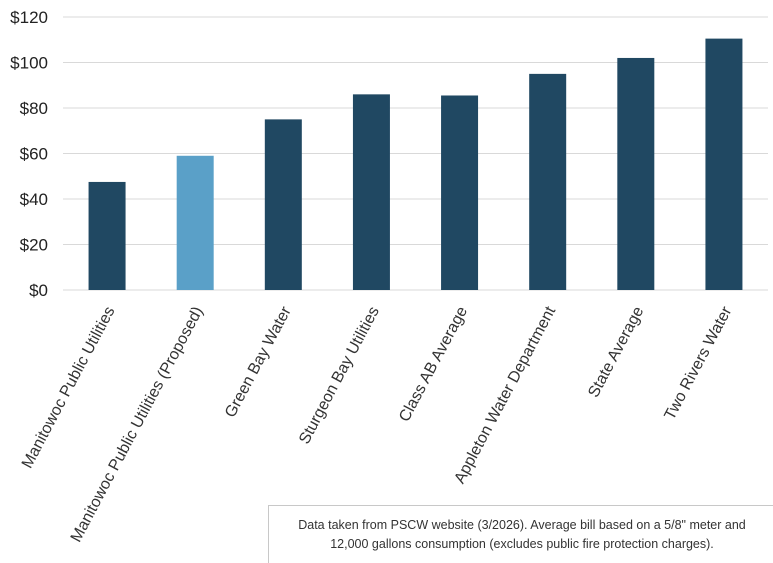  I want to click on y-axis-tick-labels: $0 $20 $40 $60 $80 $100 $120, so click(29, 154).